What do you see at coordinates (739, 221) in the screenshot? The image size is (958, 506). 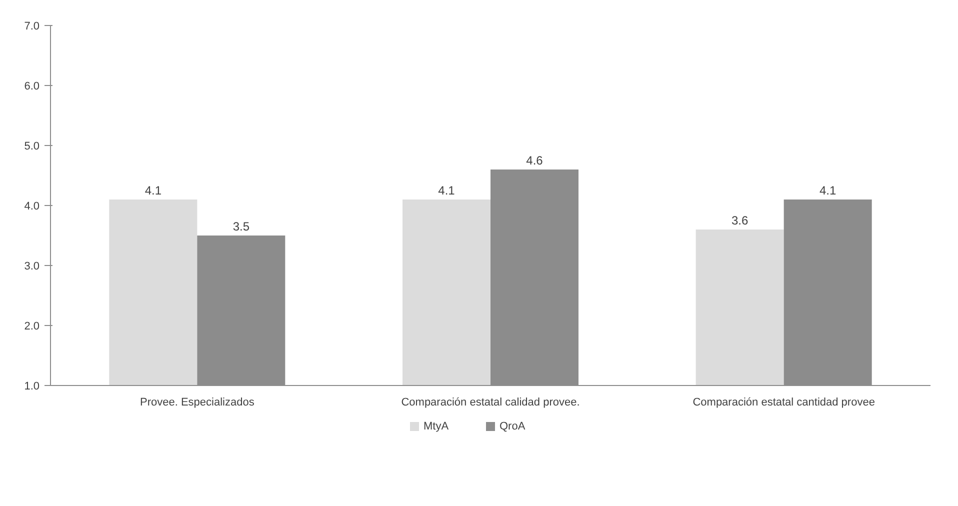 I see `data-label: 3.6` at bounding box center [739, 221].